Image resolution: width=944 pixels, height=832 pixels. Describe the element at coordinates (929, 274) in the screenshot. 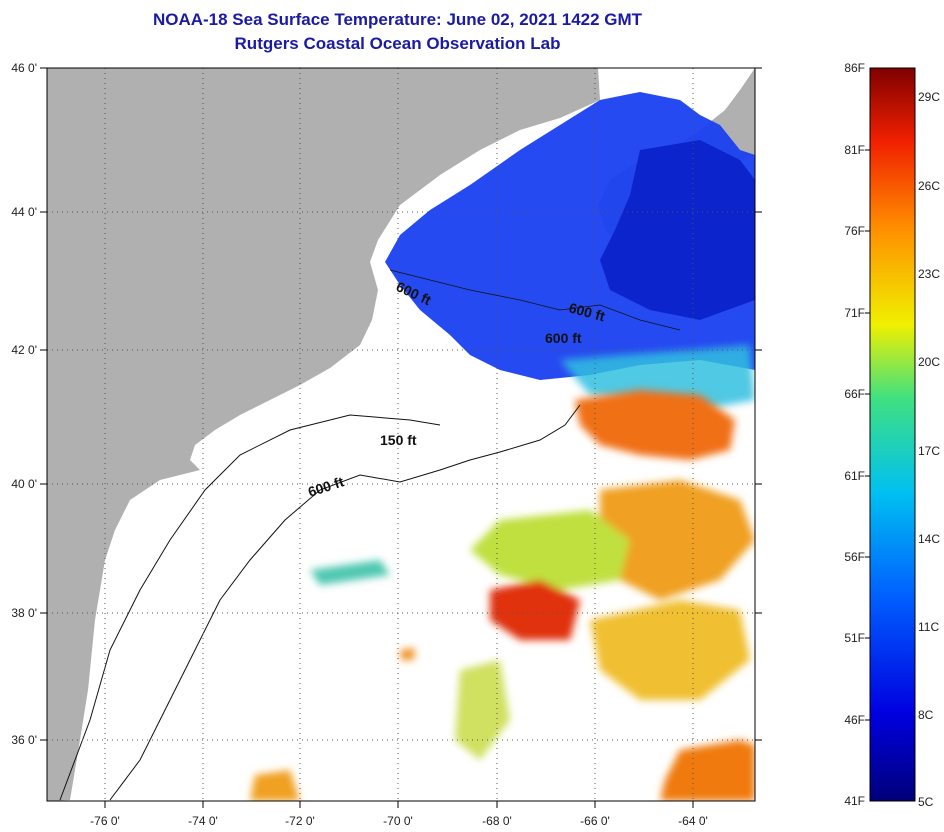

I see `colorbar-c-label: 23C` at that location.